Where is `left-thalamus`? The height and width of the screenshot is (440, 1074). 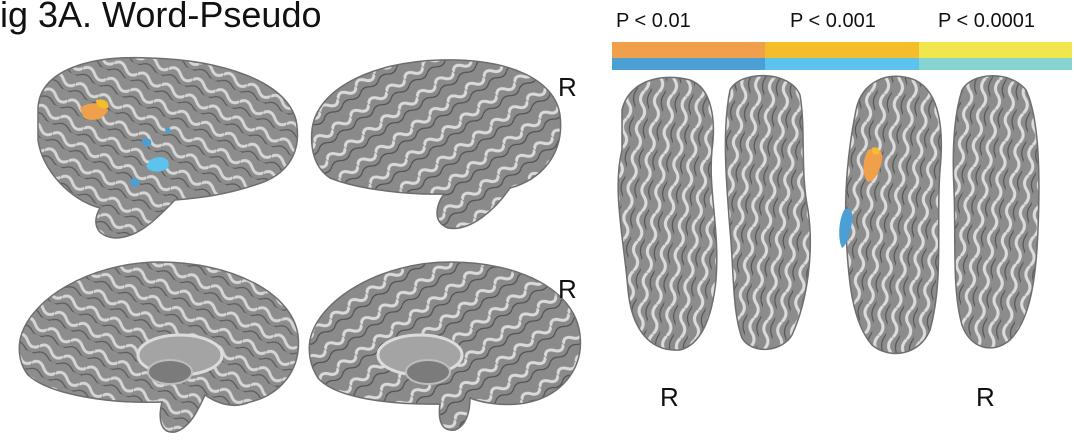
left-thalamus is located at coordinates (170, 372).